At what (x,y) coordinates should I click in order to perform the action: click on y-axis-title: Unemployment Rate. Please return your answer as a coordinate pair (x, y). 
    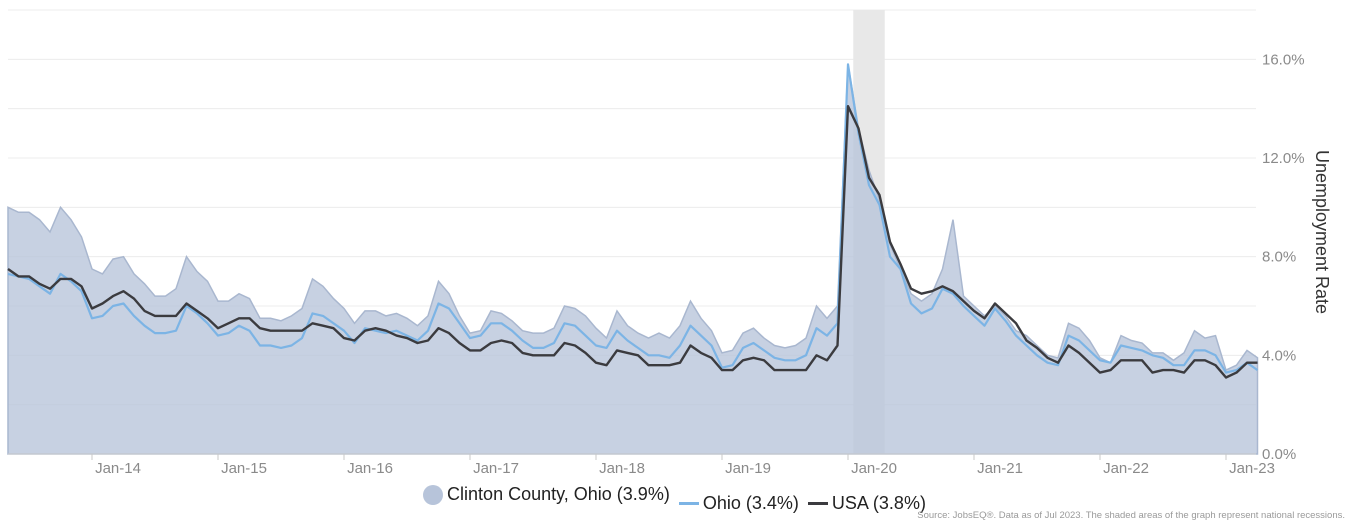
    Looking at the image, I should click on (1322, 232).